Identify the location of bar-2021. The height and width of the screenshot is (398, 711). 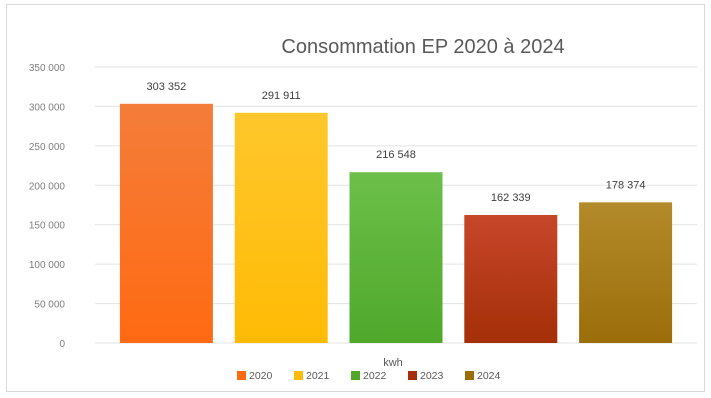
(281, 227).